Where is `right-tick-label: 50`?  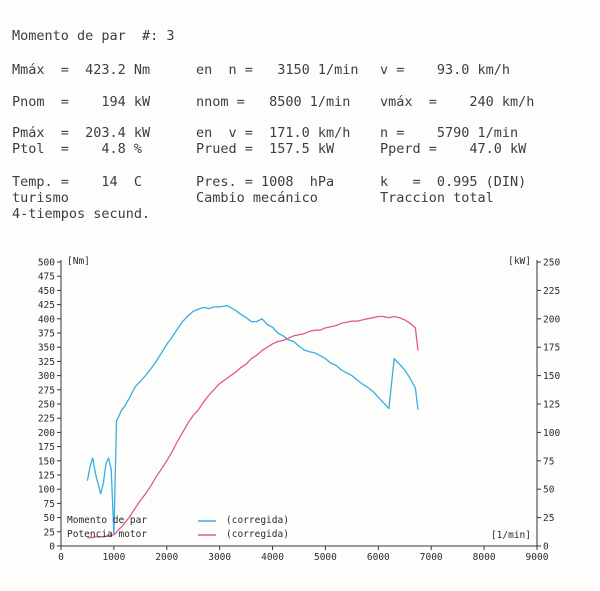 right-tick-label: 50 is located at coordinates (549, 490).